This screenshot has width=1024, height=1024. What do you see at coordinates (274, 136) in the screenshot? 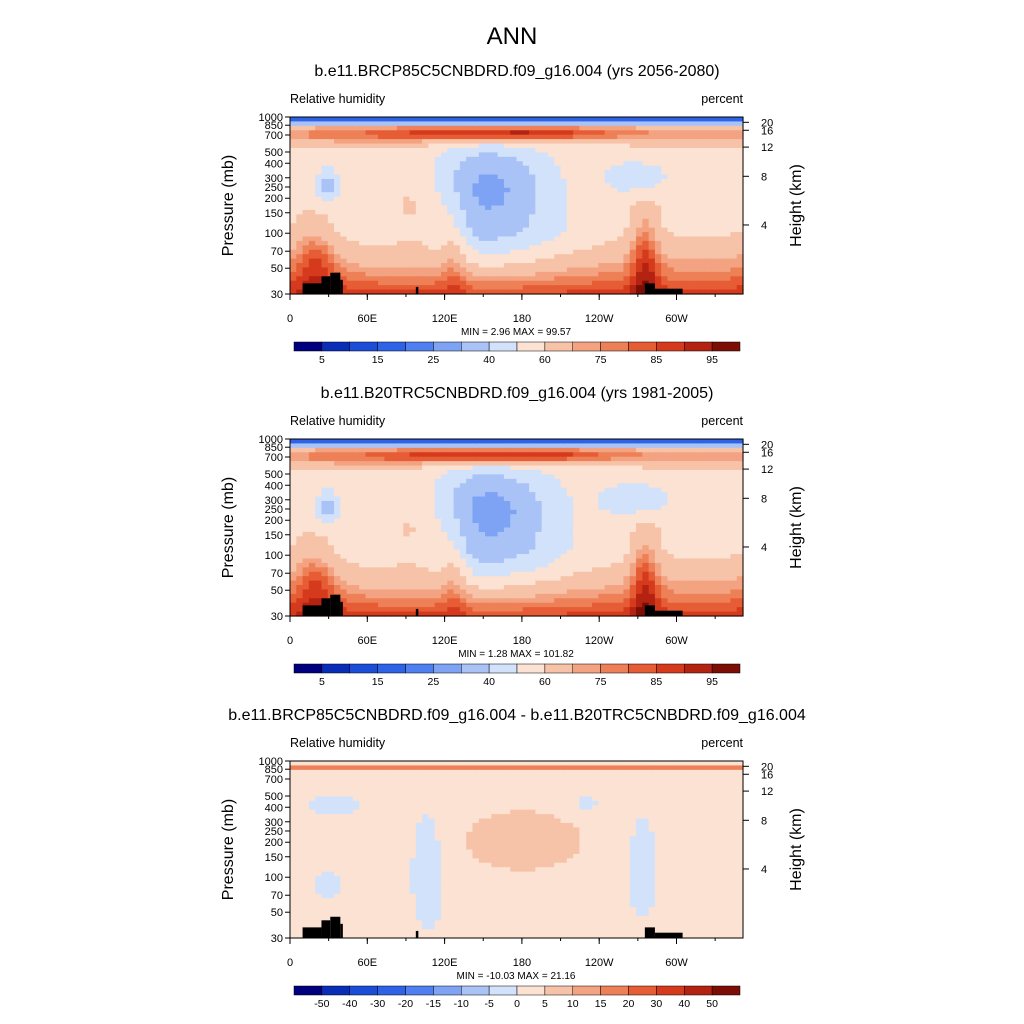
I see `y-tick-label: 700` at bounding box center [274, 136].